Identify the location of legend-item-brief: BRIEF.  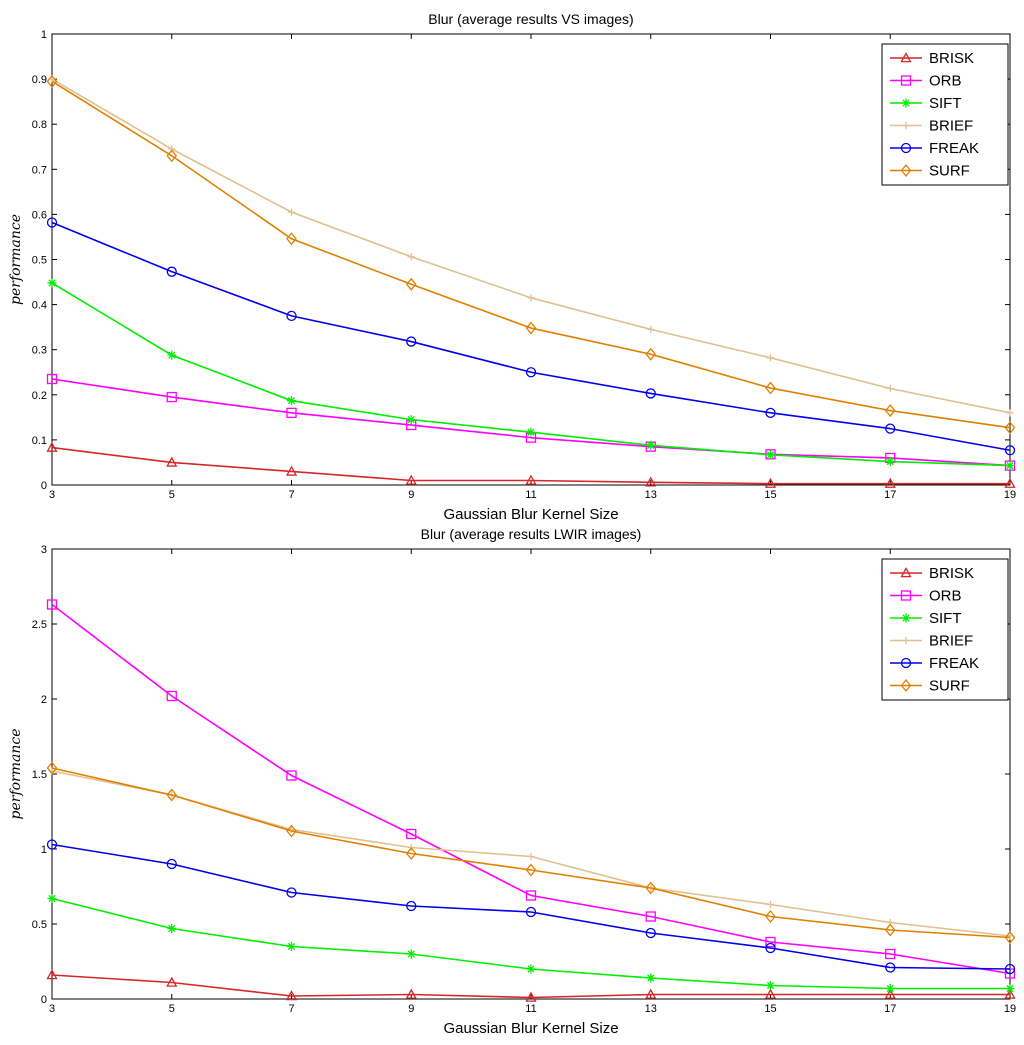
(931, 641).